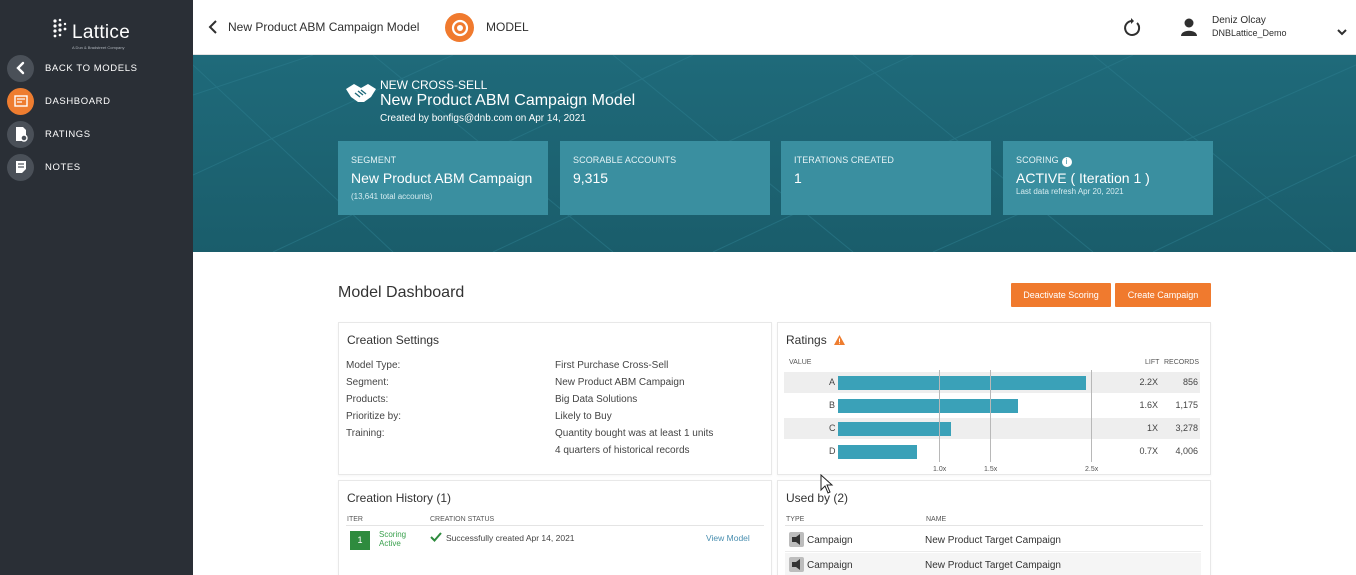 The image size is (1356, 575). Describe the element at coordinates (1152, 362) in the screenshot. I see `col-header-lift: LIFT` at that location.